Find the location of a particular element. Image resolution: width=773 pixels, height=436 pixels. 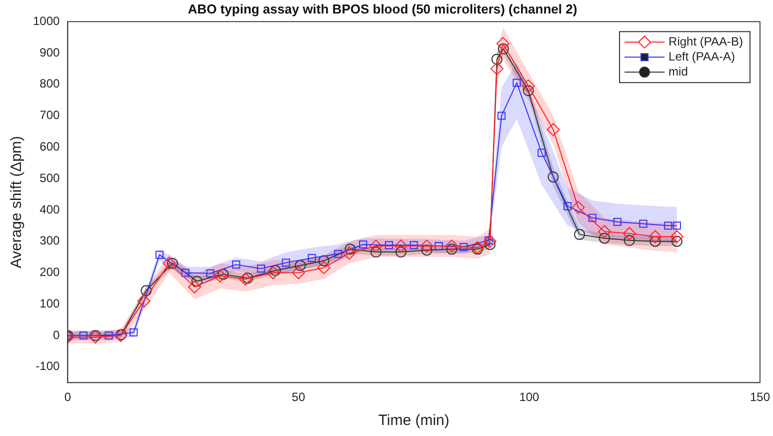

y-tick-label: 700 is located at coordinates (50, 115).